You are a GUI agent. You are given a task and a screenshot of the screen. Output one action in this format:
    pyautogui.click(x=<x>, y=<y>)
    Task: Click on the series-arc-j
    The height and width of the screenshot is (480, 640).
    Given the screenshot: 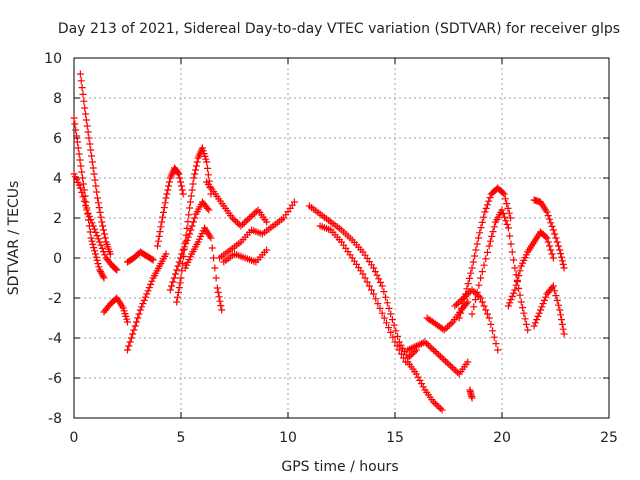 What is the action you would take?
    pyautogui.click(x=203, y=269)
    